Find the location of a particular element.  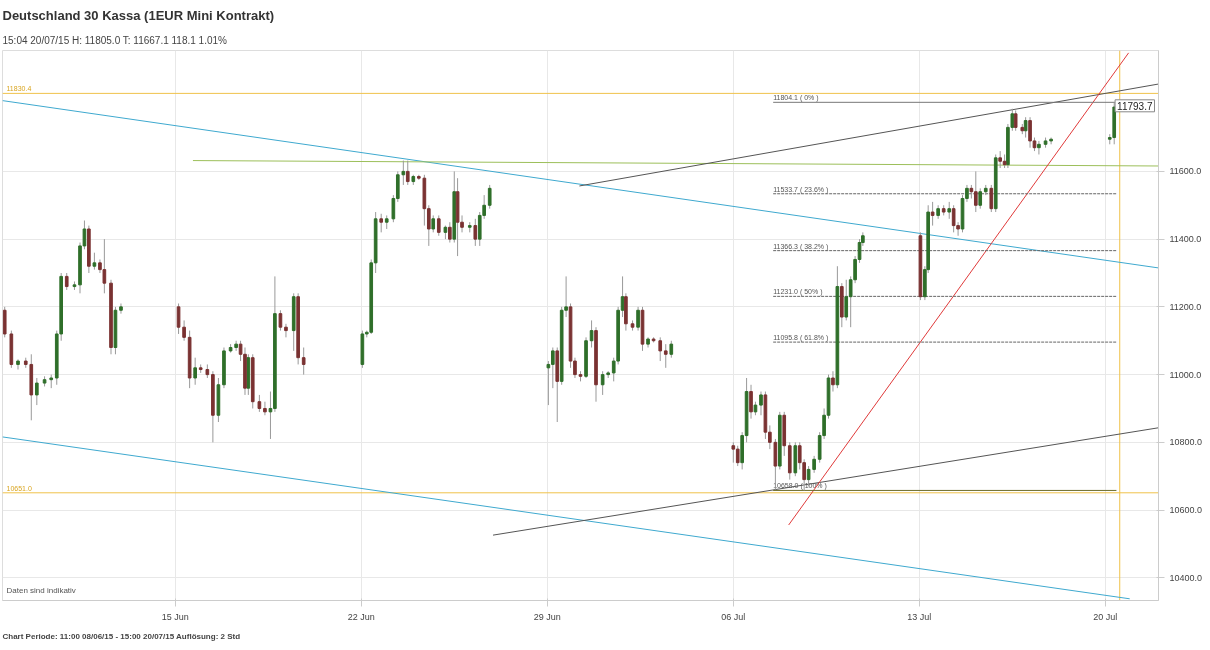

x-tick-label: 13 Jul is located at coordinates (919, 616).